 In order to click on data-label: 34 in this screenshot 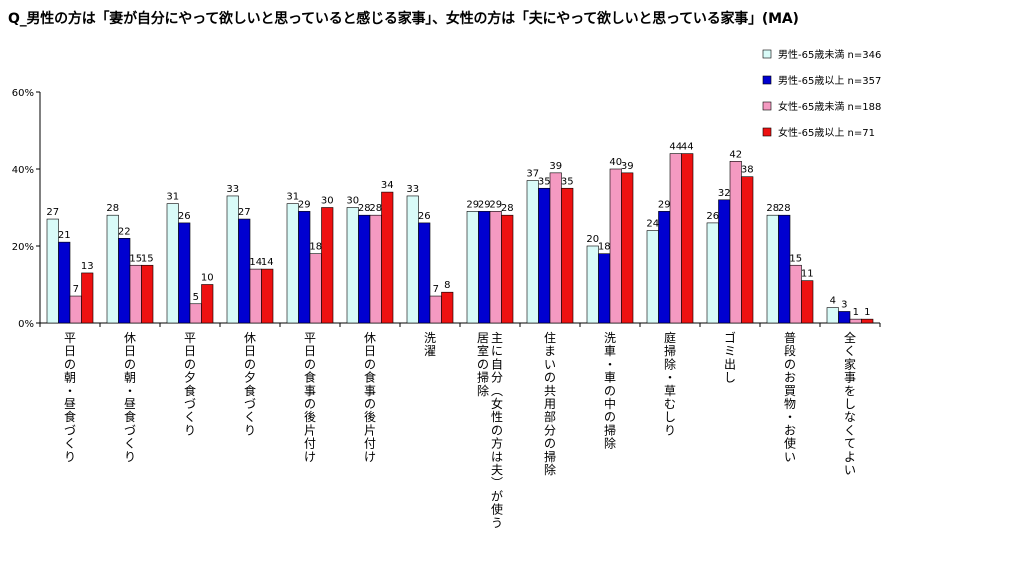, I will do `click(387, 185)`.